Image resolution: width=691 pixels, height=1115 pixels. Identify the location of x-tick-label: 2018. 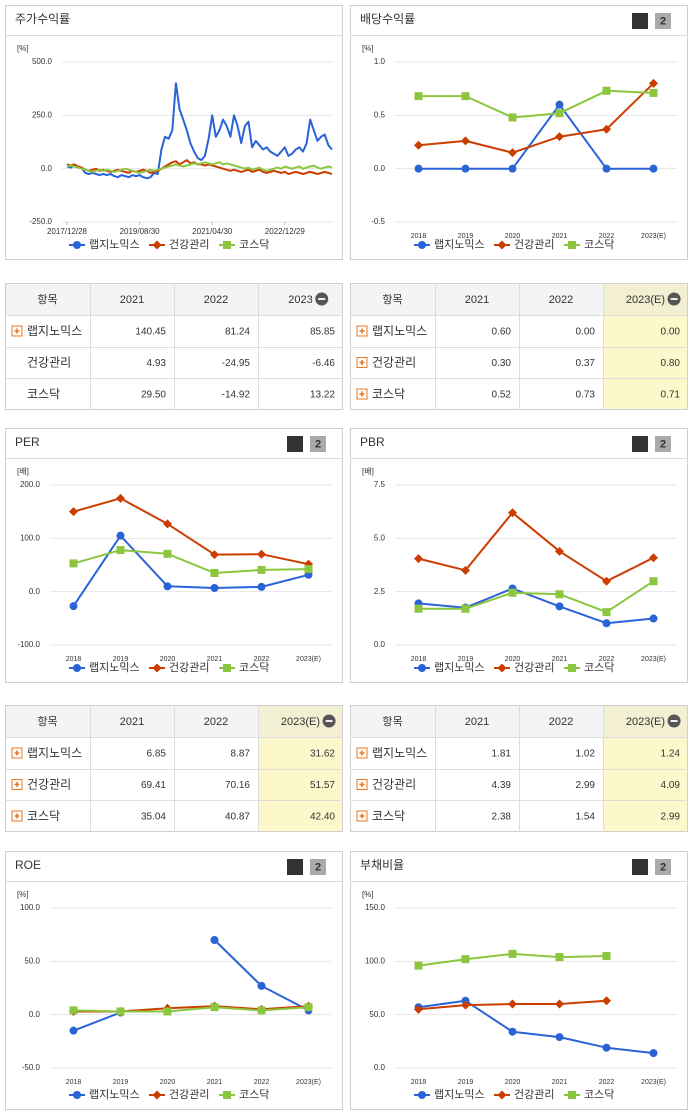
(74, 659).